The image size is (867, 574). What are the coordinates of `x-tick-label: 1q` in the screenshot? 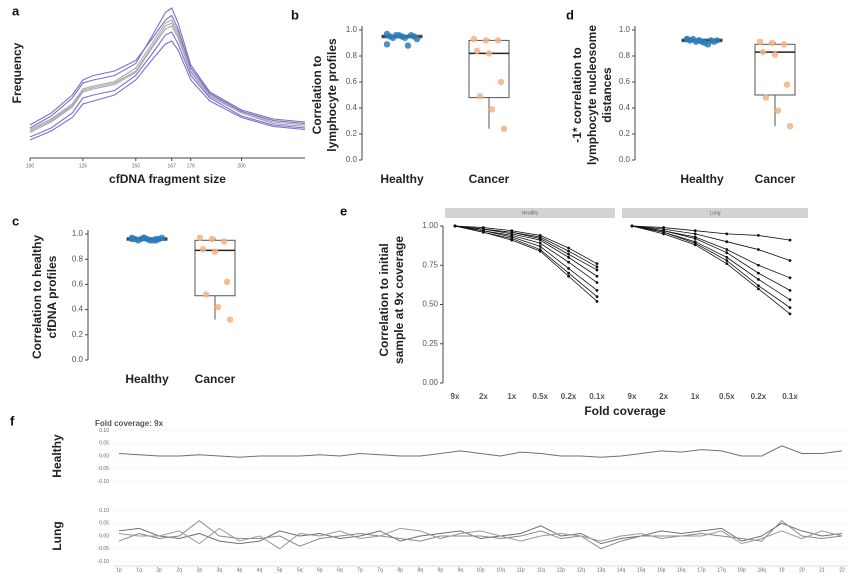 It's located at (139, 570).